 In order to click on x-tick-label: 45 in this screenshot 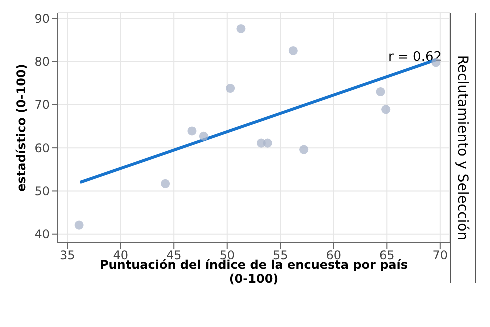, I will do `click(174, 255)`.